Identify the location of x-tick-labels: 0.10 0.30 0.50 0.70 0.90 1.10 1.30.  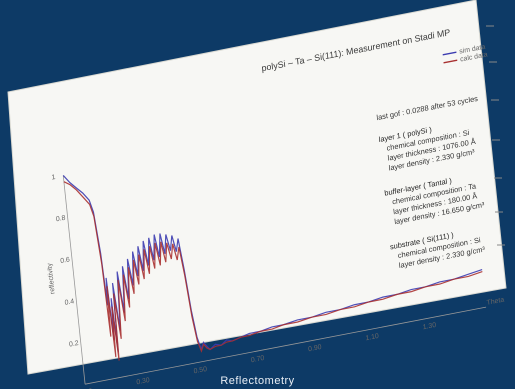
(258, 355).